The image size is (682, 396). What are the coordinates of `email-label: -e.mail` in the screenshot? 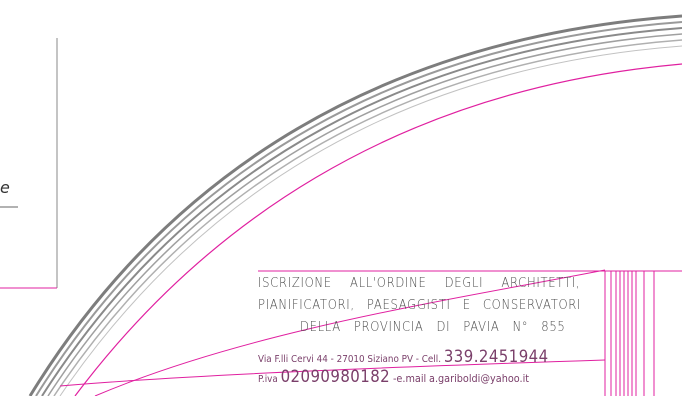 It's located at (409, 378).